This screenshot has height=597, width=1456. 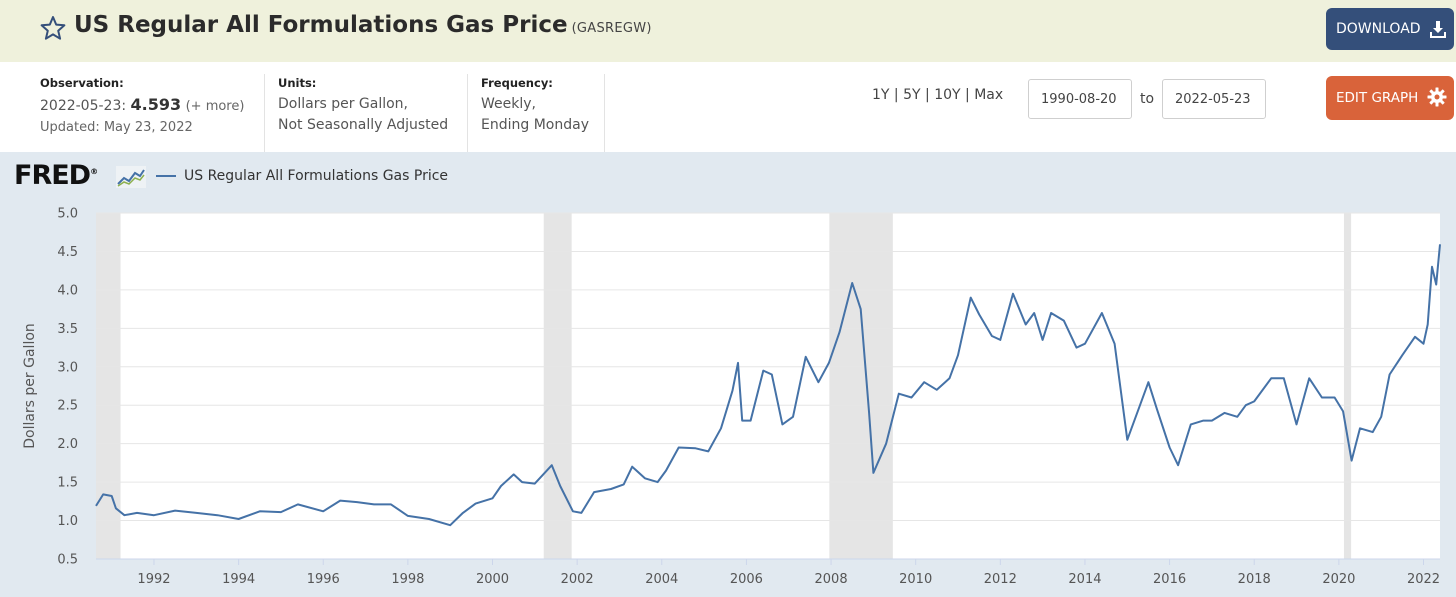 I want to click on download-label: DOWNLOAD, so click(x=1378, y=29).